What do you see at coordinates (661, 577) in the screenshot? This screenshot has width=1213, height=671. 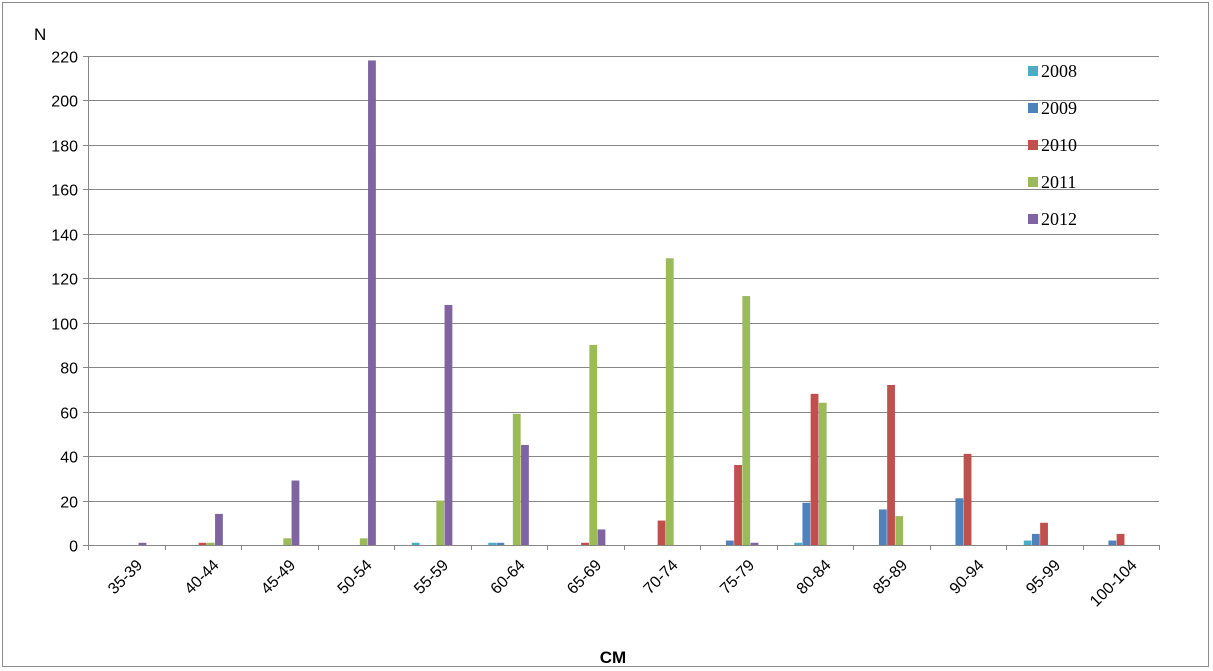 I see `x-tick-label-70-74: 70-74` at bounding box center [661, 577].